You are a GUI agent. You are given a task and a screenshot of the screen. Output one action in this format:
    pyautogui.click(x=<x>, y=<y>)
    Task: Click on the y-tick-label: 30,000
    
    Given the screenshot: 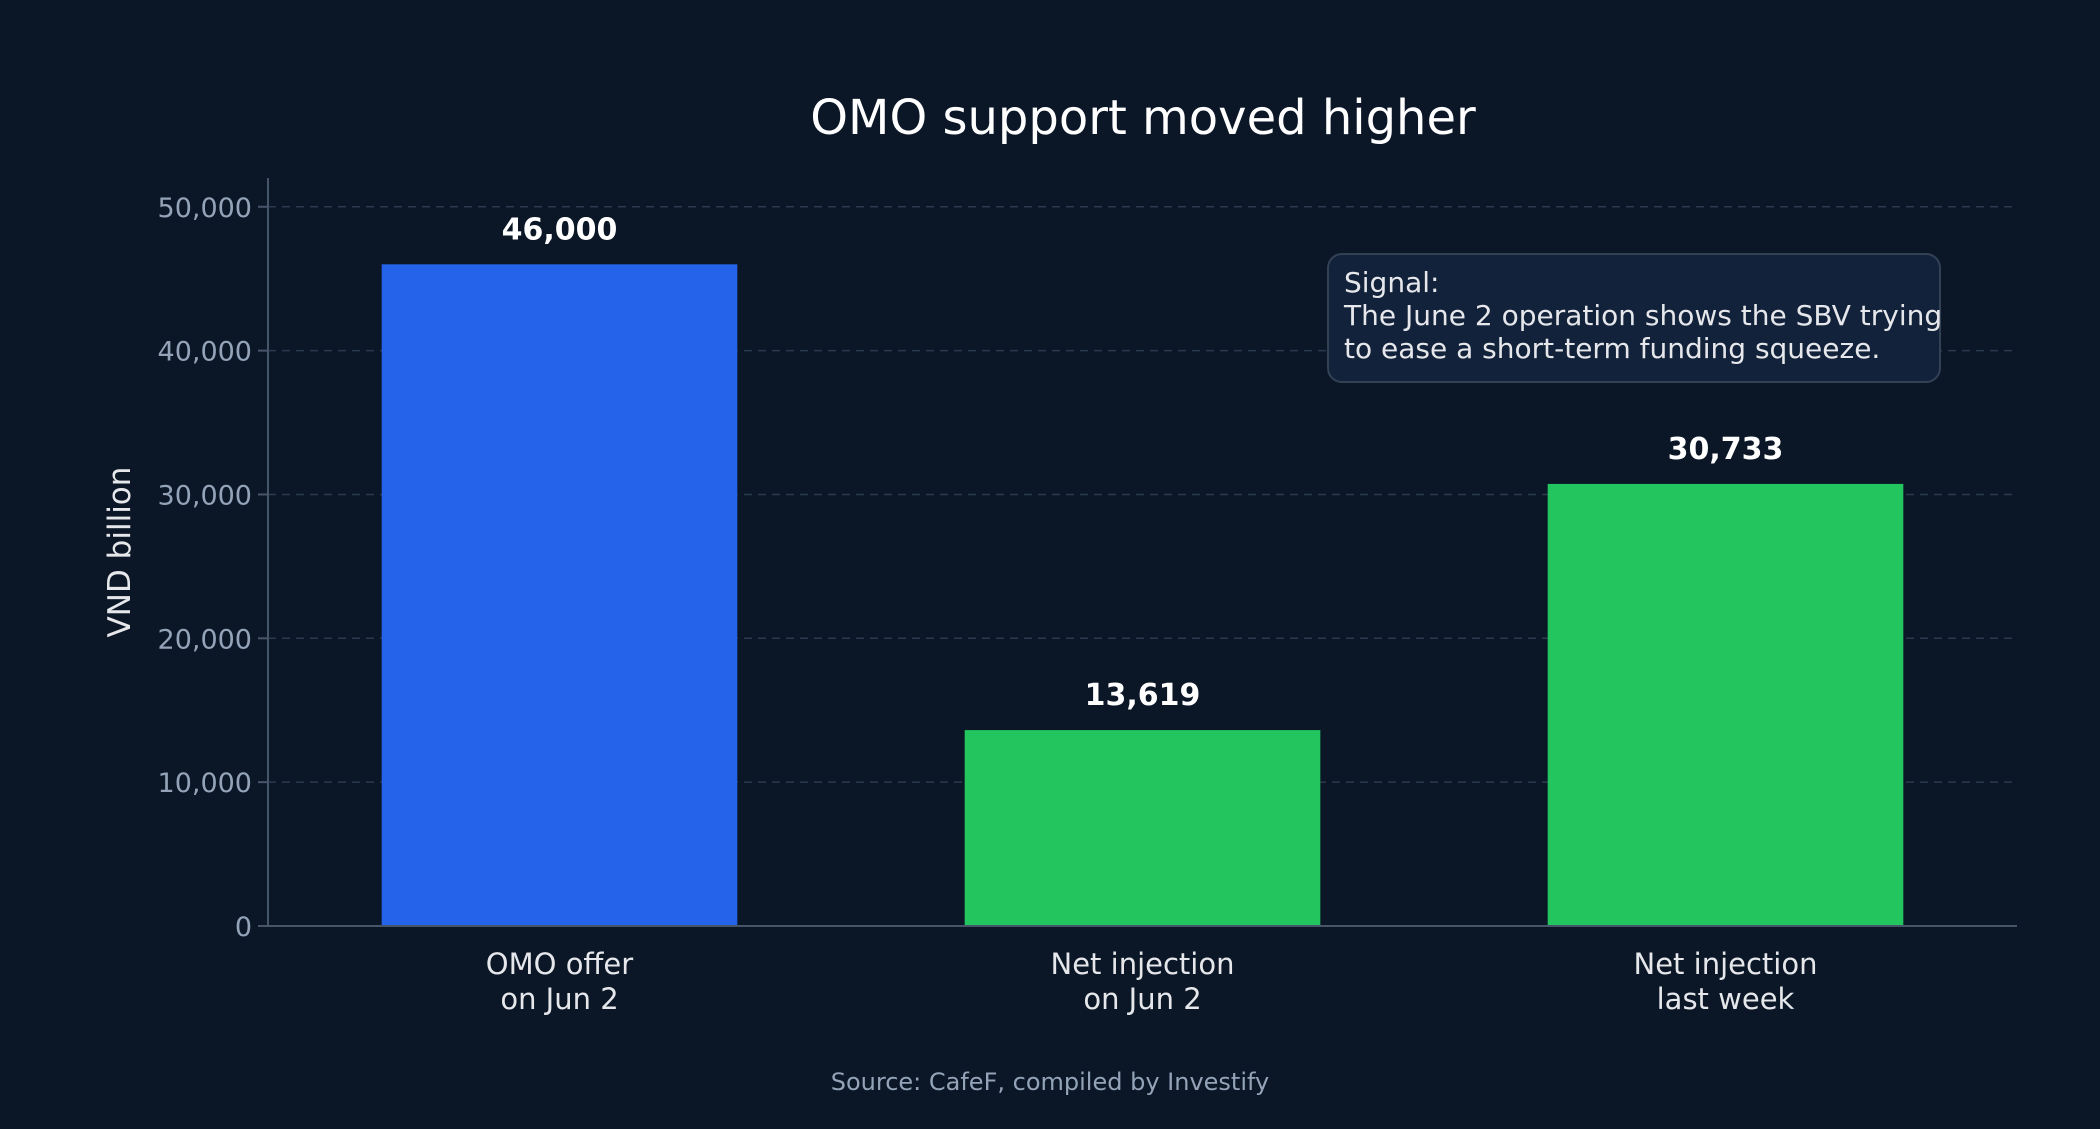 What is the action you would take?
    pyautogui.click(x=205, y=495)
    